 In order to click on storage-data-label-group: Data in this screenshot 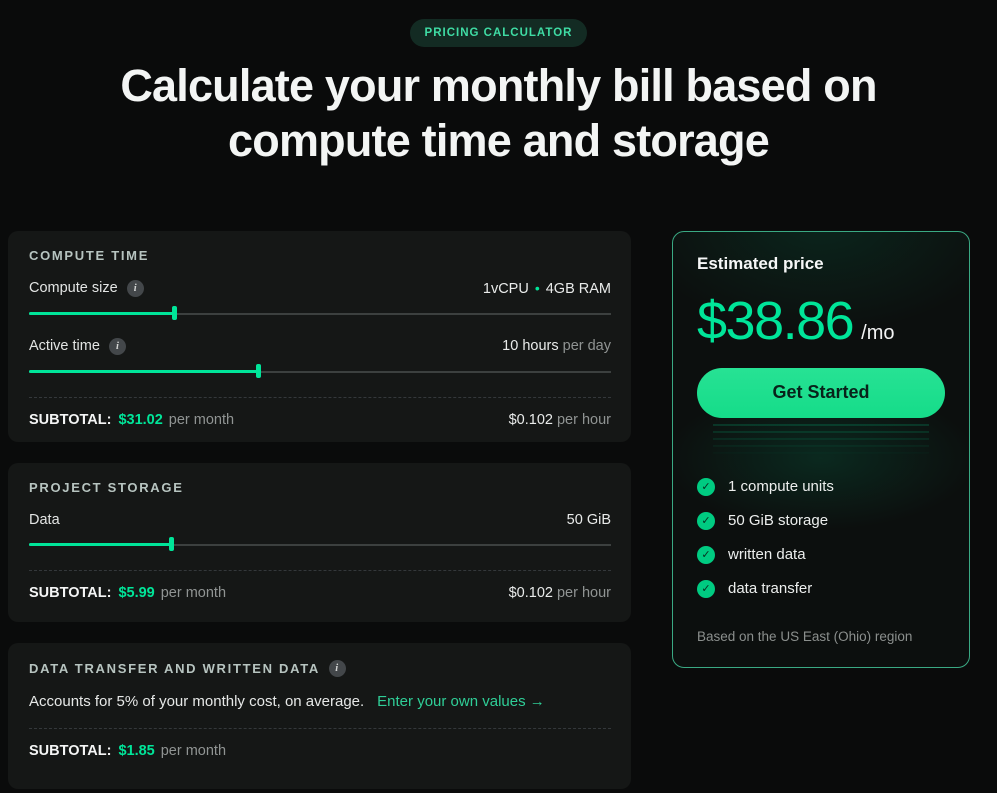, I will do `click(44, 520)`.